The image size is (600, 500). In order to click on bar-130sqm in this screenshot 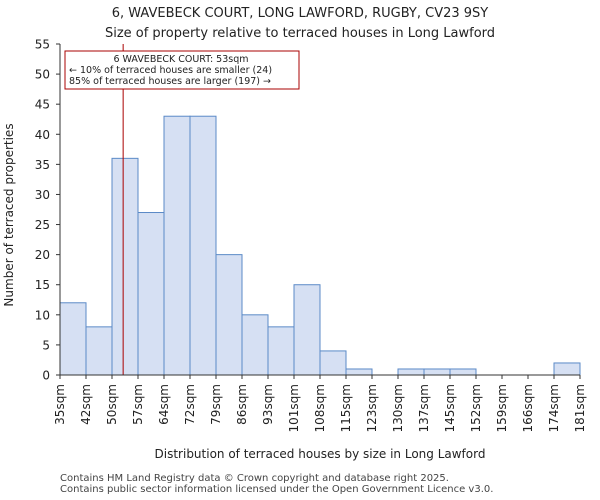, I will do `click(411, 372)`.